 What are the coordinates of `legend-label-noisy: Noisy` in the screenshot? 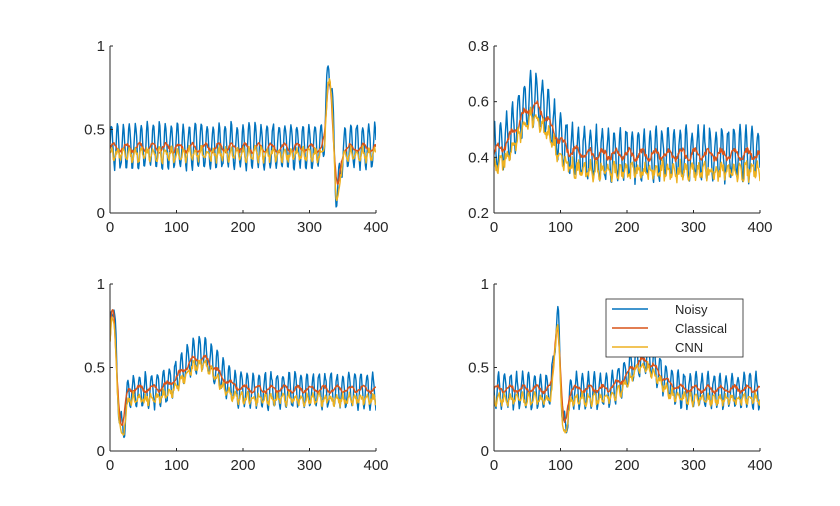 It's located at (691, 309).